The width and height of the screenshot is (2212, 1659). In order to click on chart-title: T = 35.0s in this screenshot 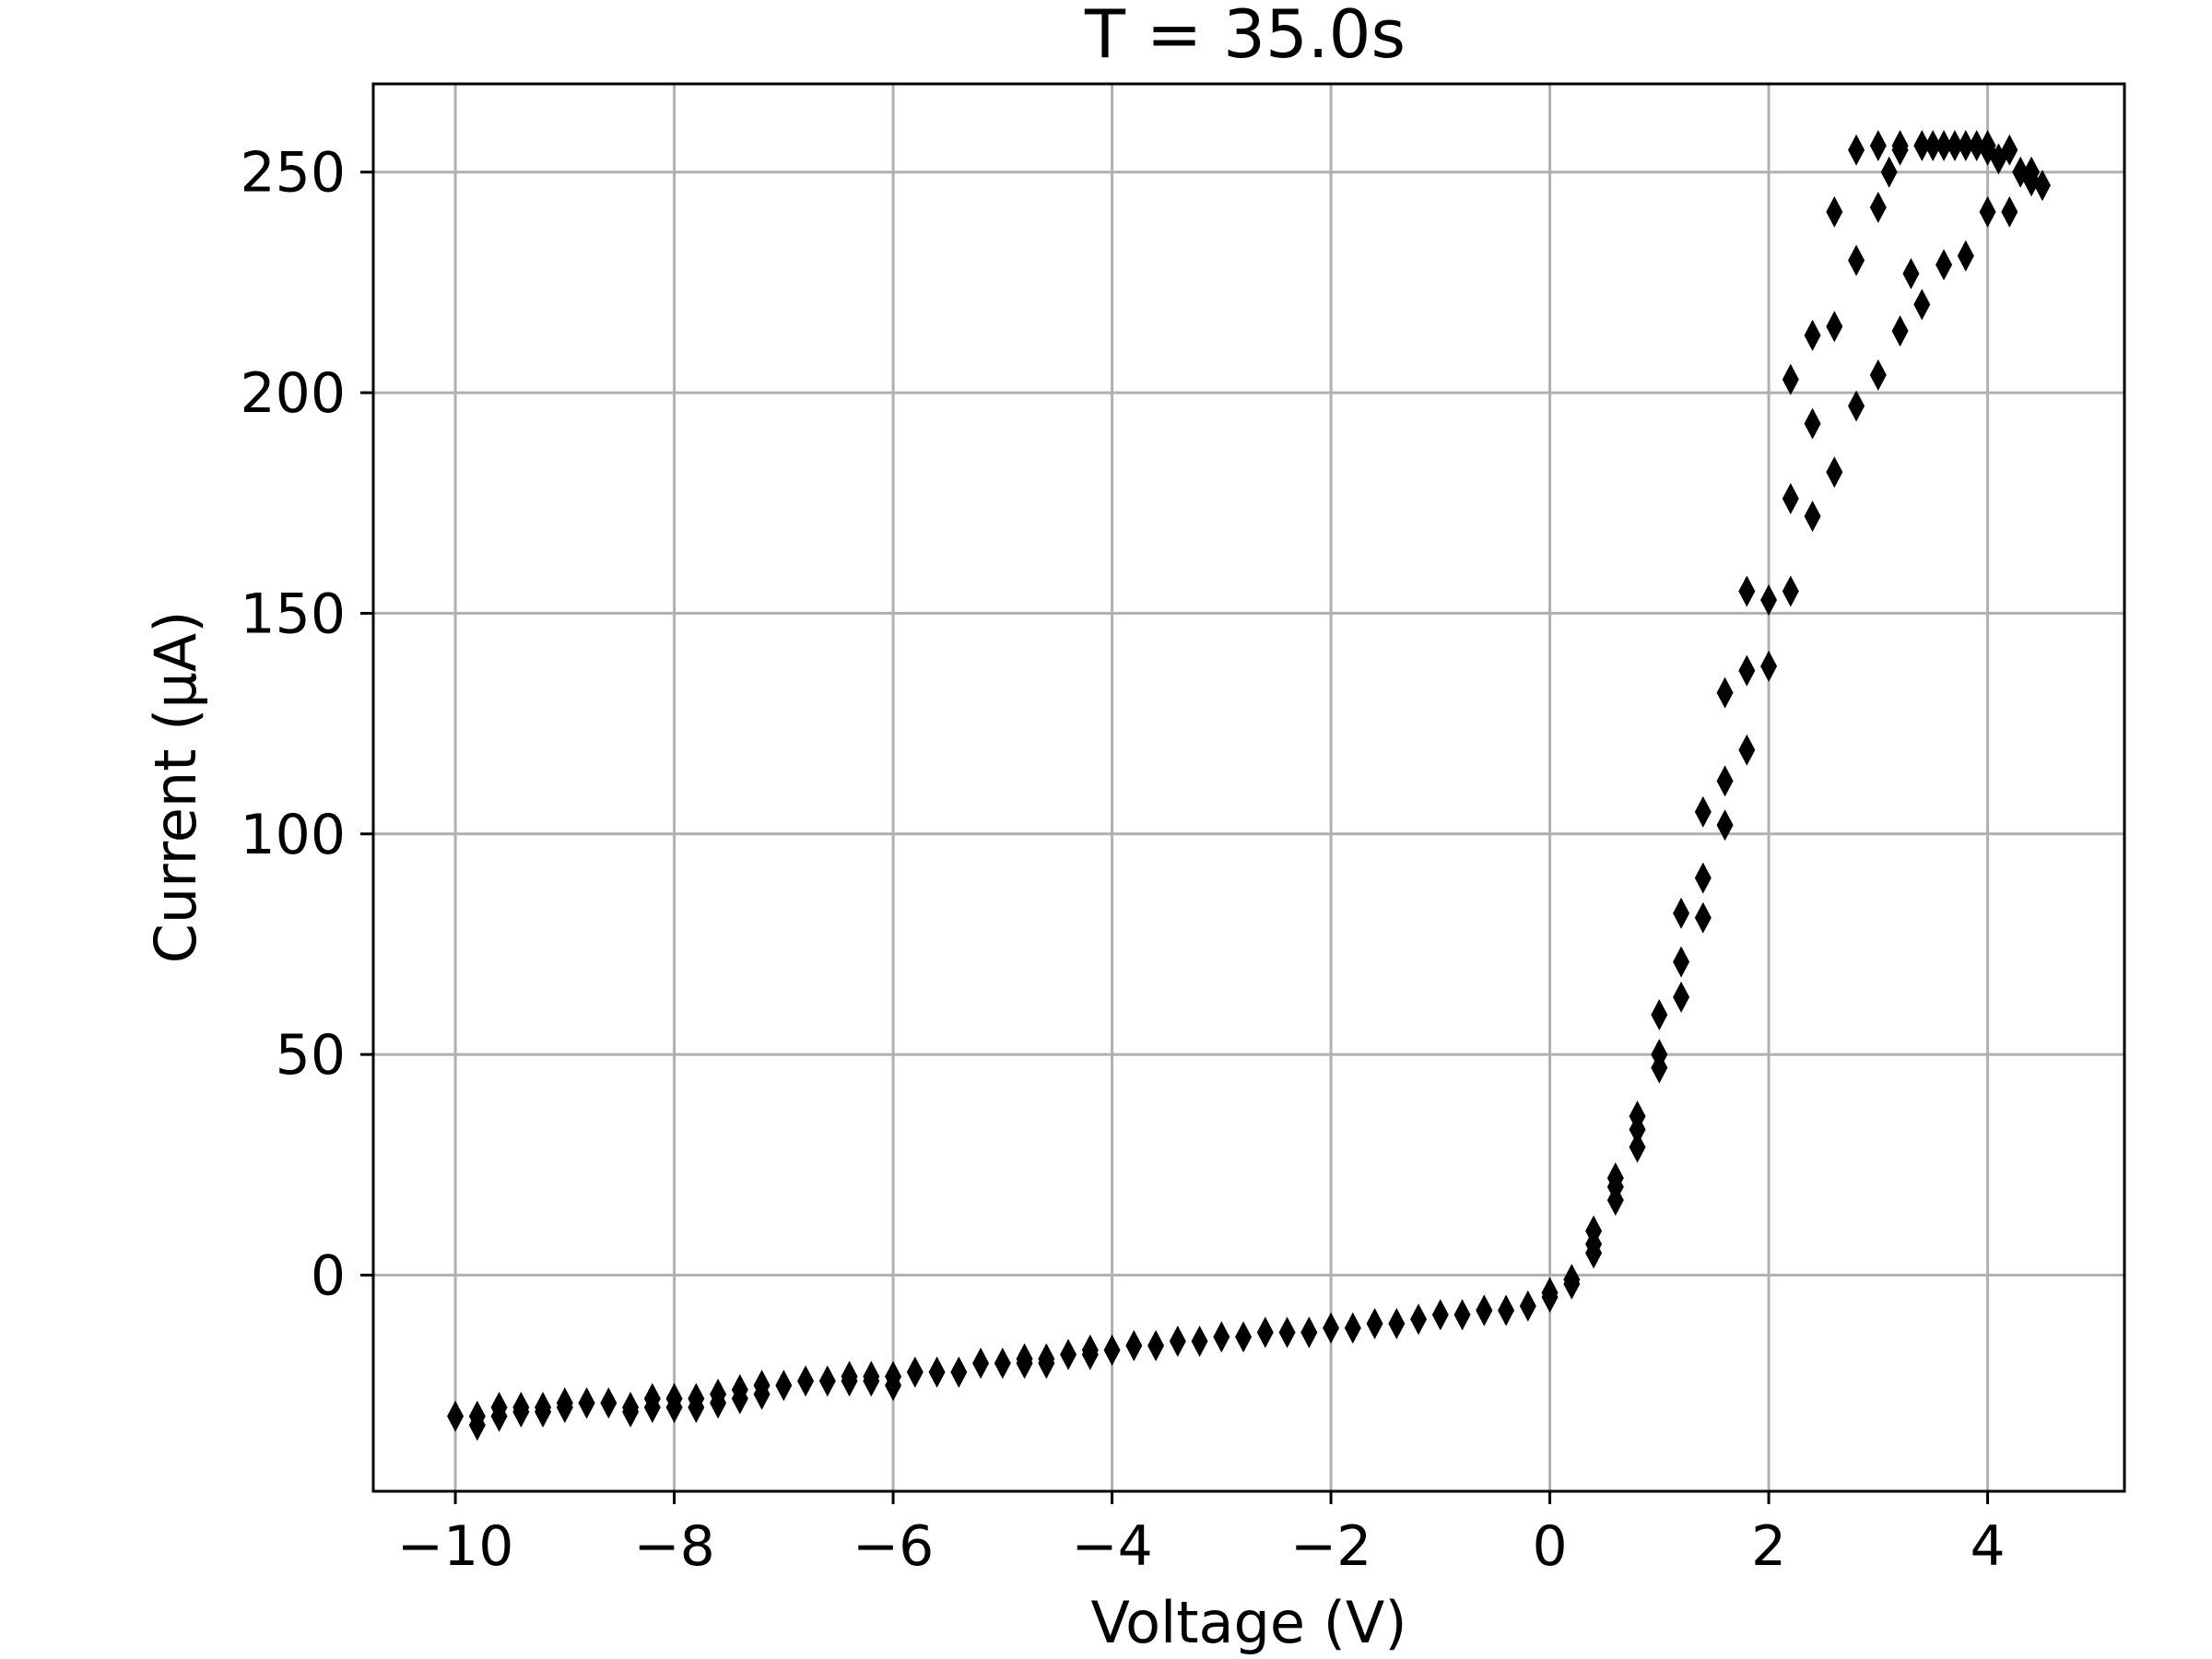, I will do `click(1245, 36)`.